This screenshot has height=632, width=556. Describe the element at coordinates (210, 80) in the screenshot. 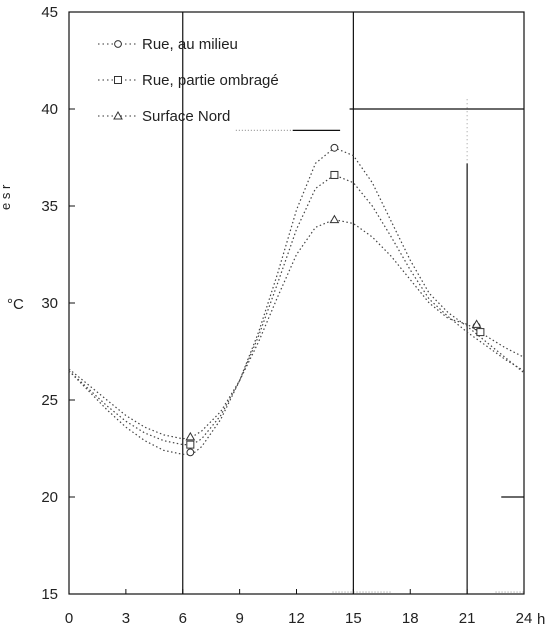

I see `legend-label-2: Rue, partie ombragé` at that location.